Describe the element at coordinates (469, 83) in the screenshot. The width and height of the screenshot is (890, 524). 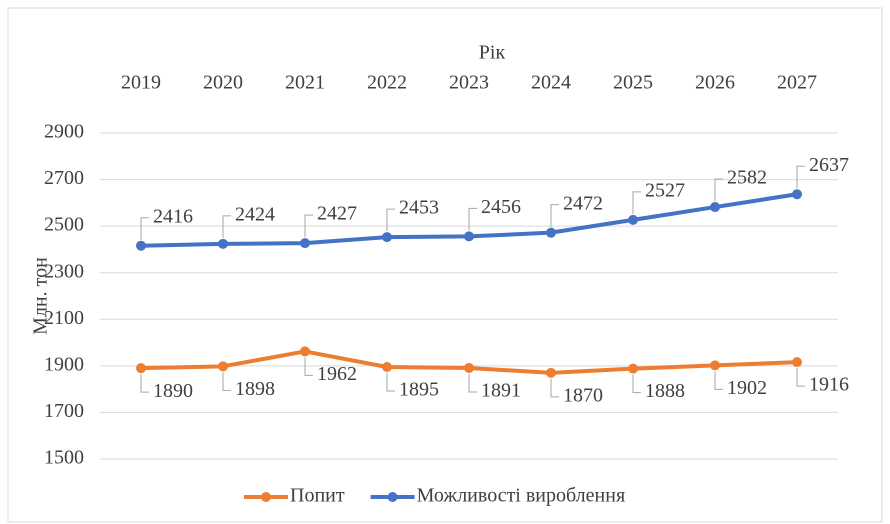
I see `x-tick-label: 2023` at that location.